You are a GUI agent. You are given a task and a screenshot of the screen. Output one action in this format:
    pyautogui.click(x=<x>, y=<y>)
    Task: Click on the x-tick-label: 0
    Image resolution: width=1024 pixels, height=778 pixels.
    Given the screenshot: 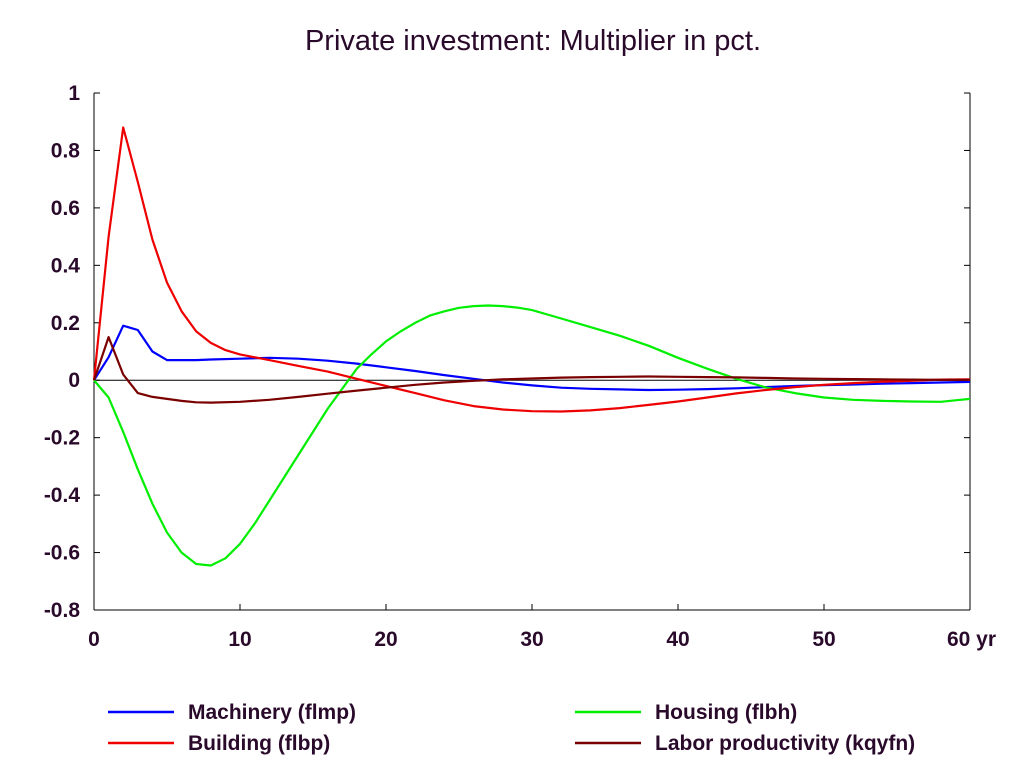 What is the action you would take?
    pyautogui.click(x=94, y=639)
    